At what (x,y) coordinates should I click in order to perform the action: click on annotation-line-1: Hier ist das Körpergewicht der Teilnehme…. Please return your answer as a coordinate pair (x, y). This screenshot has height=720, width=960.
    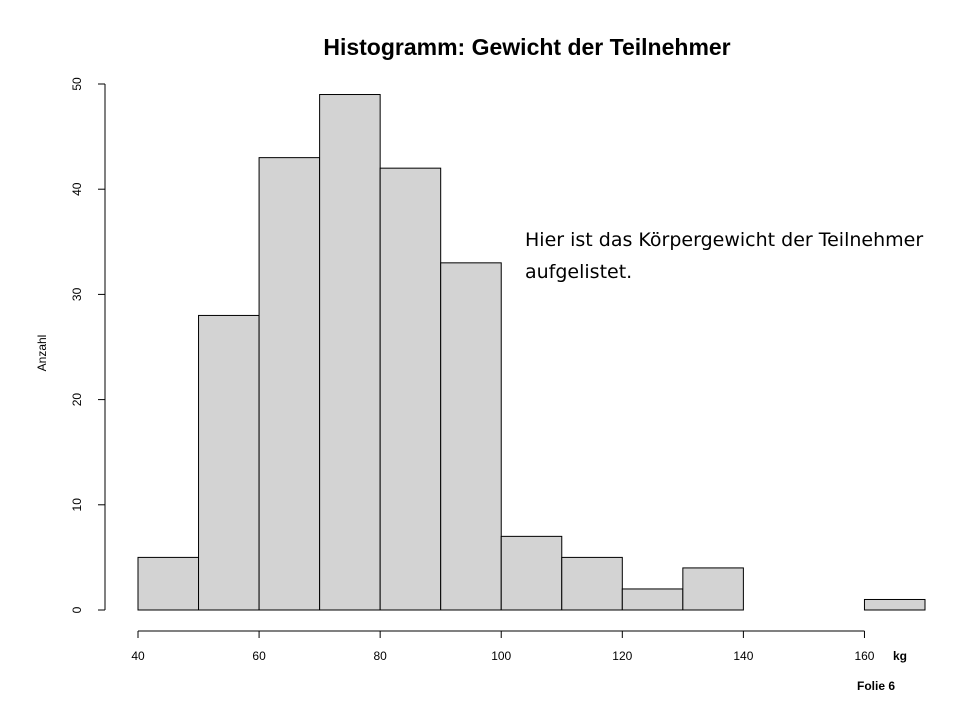
    Looking at the image, I should click on (724, 240).